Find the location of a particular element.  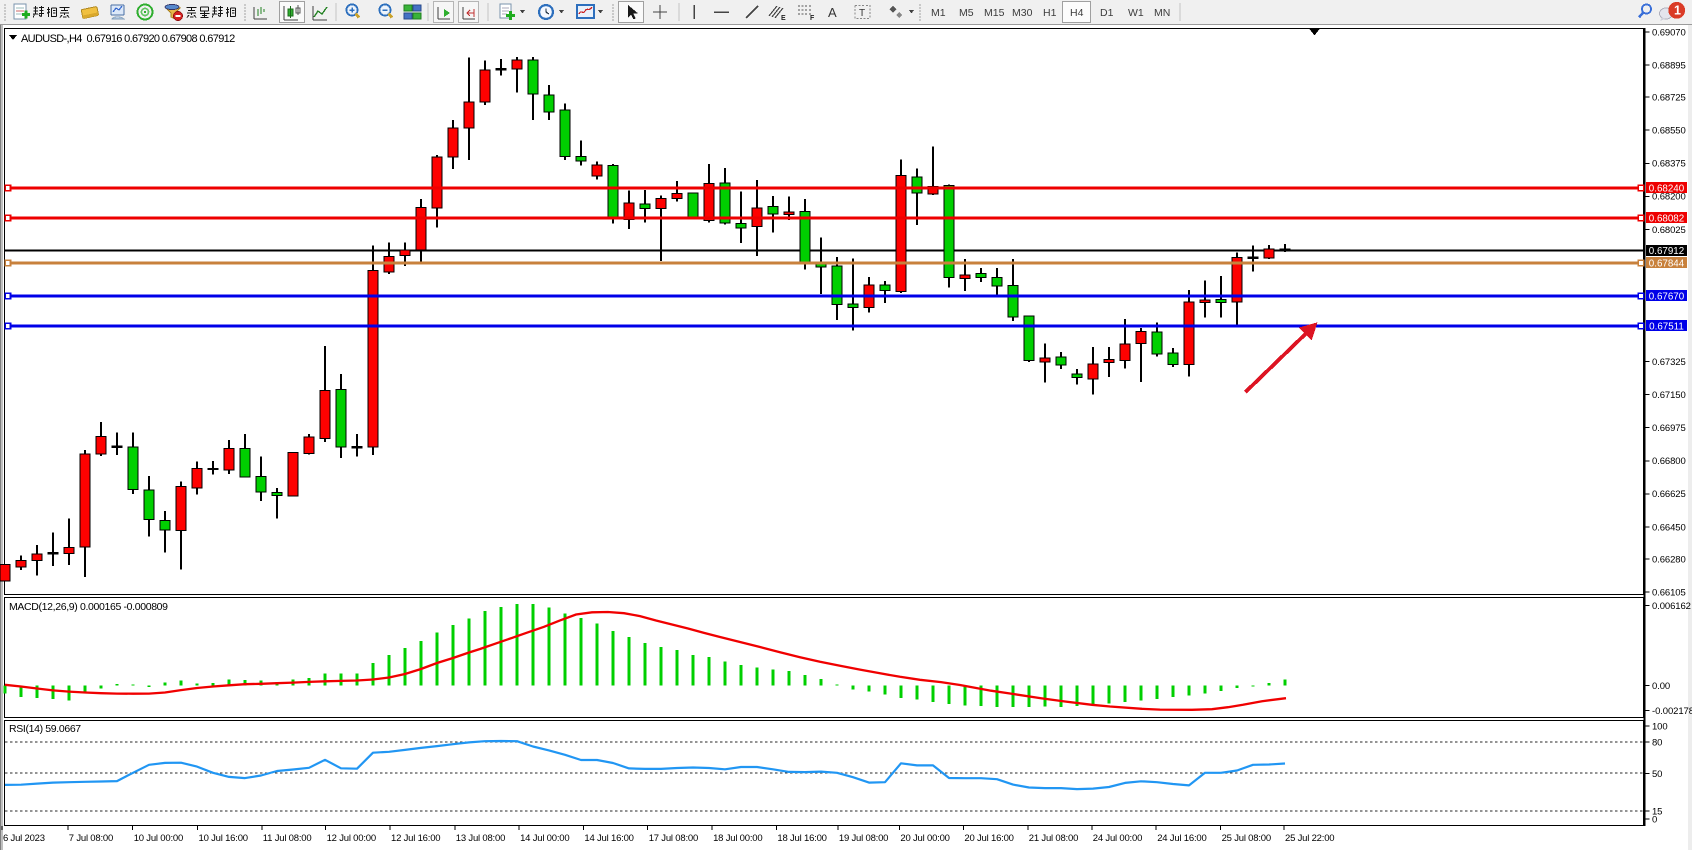

svg-text: 0.67670 is located at coordinates (1667, 296).